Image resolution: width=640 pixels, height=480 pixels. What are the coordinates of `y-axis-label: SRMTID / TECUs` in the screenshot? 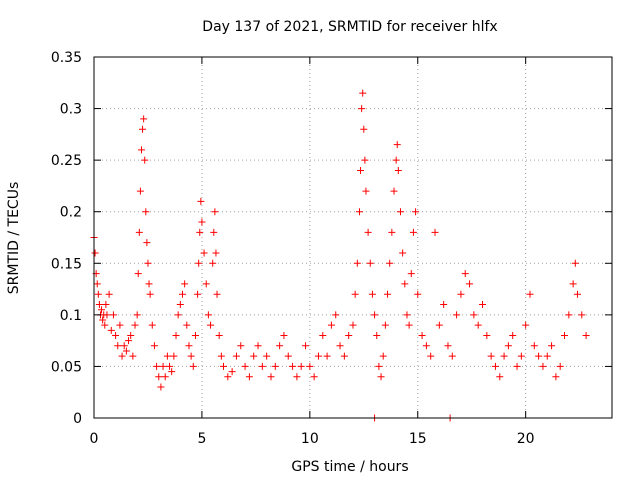 It's located at (14, 238).